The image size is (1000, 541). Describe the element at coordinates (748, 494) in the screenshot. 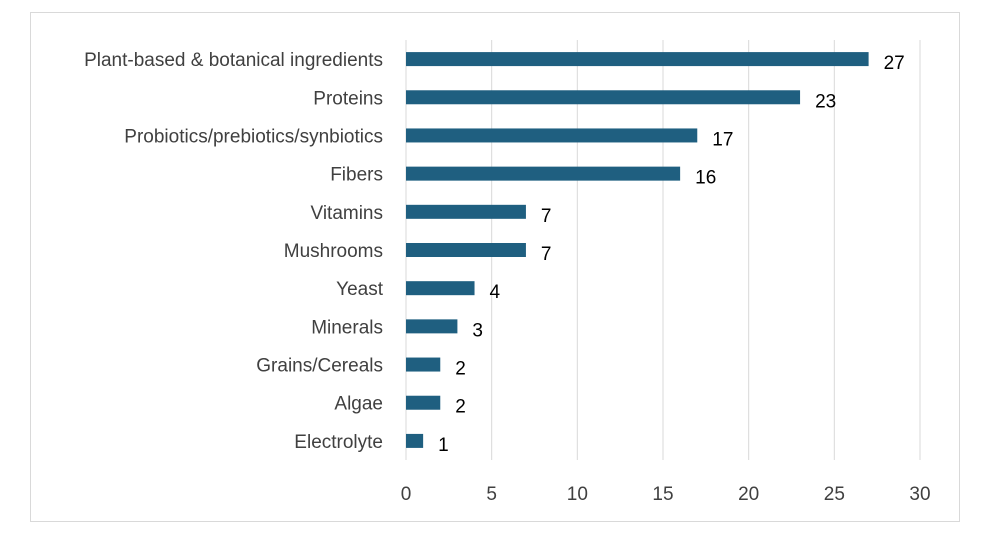

I see `x-tick-label: 20` at that location.